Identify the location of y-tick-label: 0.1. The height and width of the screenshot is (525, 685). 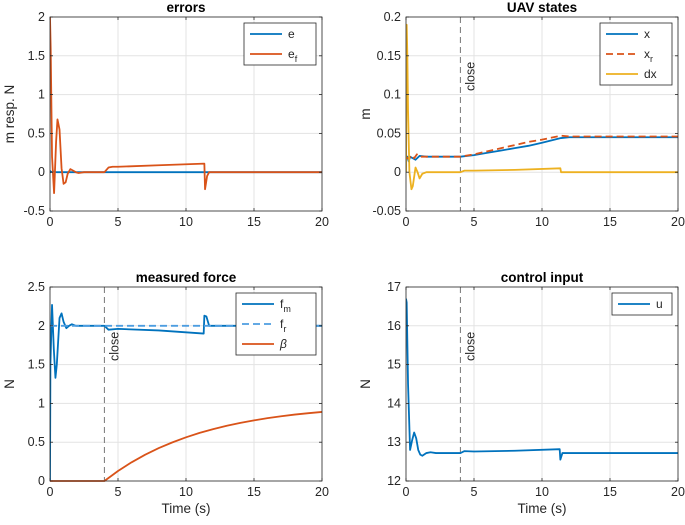
(392, 95).